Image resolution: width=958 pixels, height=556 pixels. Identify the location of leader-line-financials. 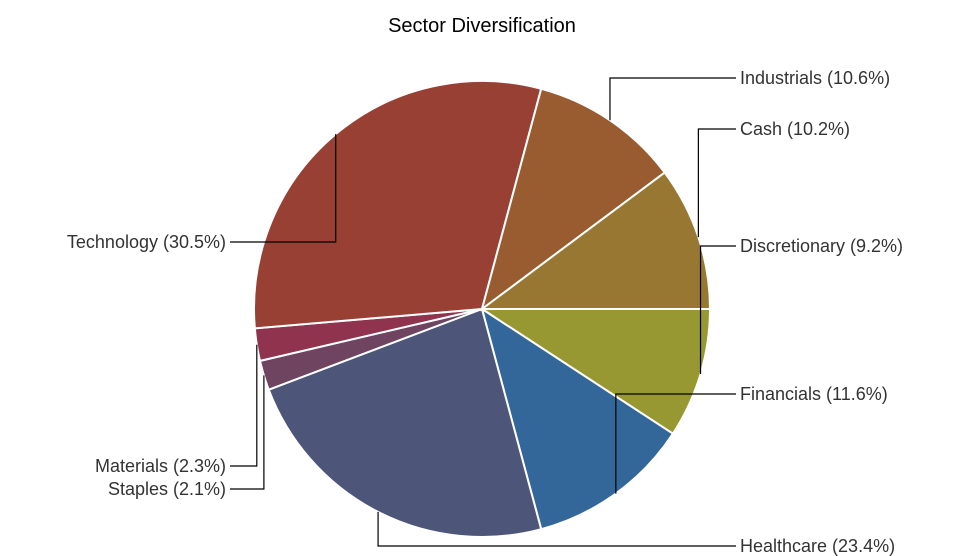
(675, 443).